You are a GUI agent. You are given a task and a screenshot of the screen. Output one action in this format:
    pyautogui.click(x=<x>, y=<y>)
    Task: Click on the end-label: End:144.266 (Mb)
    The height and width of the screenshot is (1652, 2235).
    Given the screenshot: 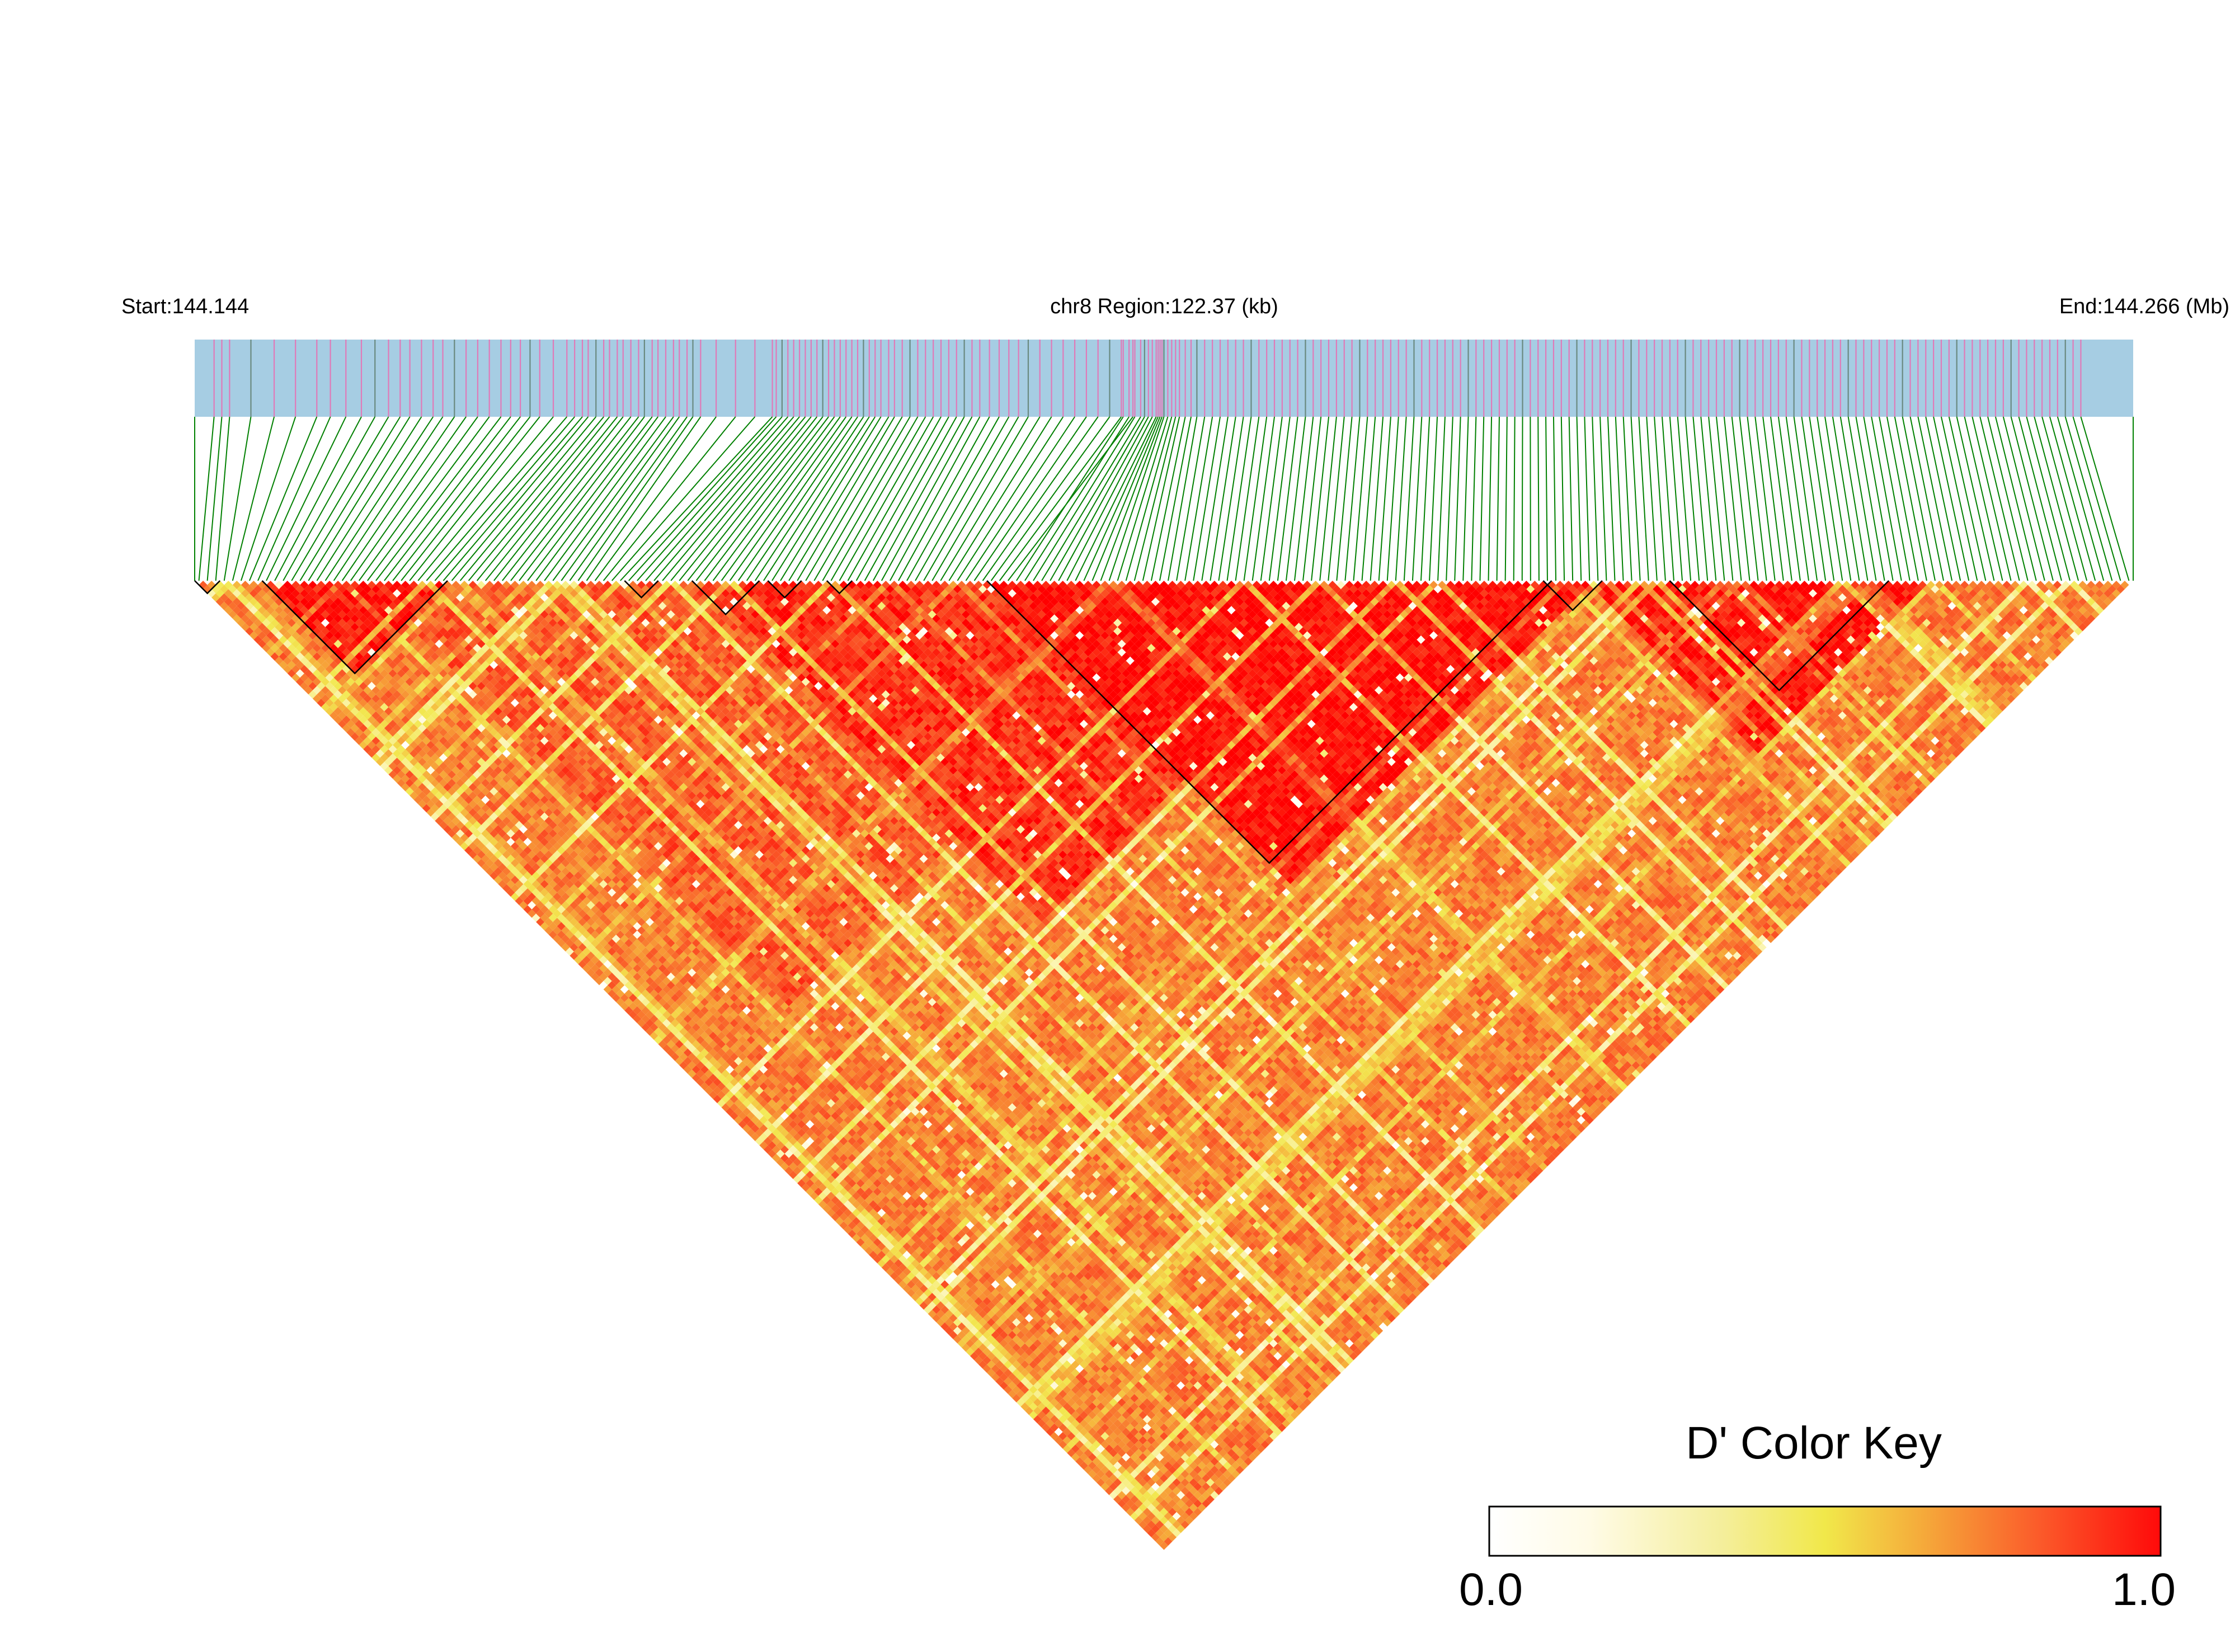 What is the action you would take?
    pyautogui.click(x=2144, y=306)
    